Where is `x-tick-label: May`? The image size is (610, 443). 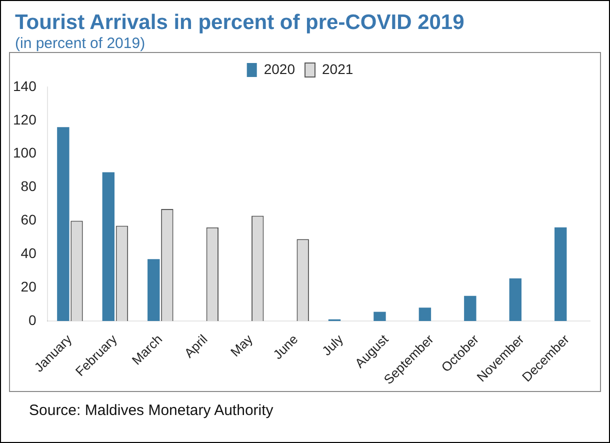
x-tick-label: May is located at coordinates (242, 345).